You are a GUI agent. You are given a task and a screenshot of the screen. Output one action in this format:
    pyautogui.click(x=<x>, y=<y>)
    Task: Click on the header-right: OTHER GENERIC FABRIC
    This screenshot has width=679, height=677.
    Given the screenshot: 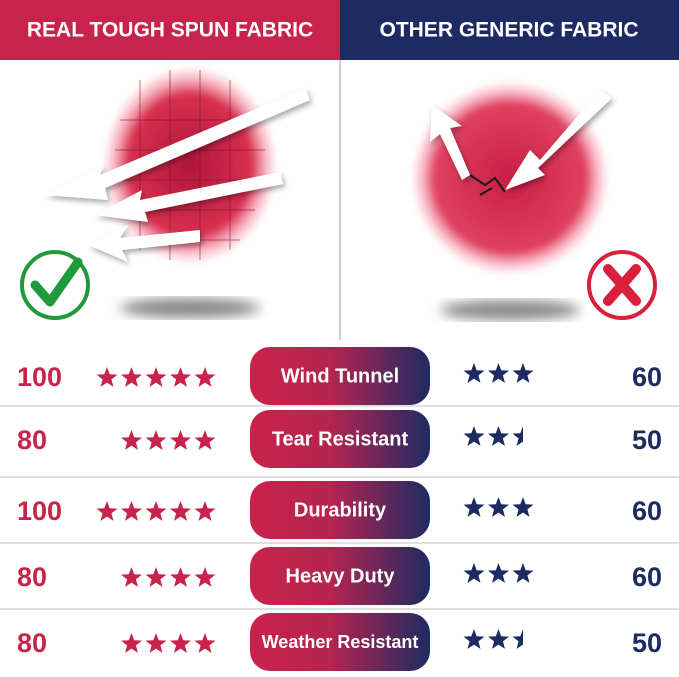 What is the action you would take?
    pyautogui.click(x=508, y=30)
    